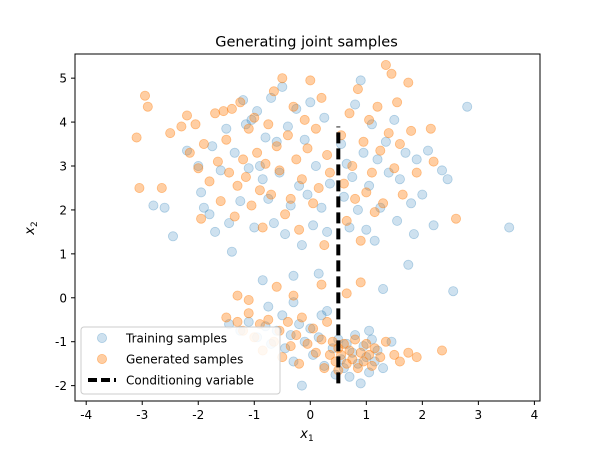 The height and width of the screenshot is (454, 600). What do you see at coordinates (423, 415) in the screenshot?
I see `x-tick-label: 2` at bounding box center [423, 415].